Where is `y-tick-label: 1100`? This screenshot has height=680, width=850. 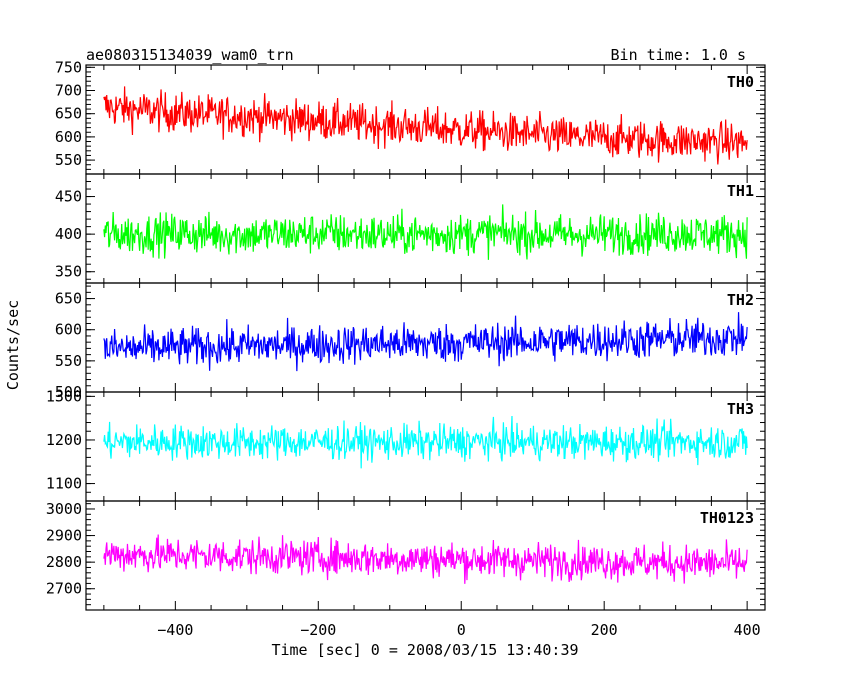
y-tick-label: 1100 is located at coordinates (64, 484).